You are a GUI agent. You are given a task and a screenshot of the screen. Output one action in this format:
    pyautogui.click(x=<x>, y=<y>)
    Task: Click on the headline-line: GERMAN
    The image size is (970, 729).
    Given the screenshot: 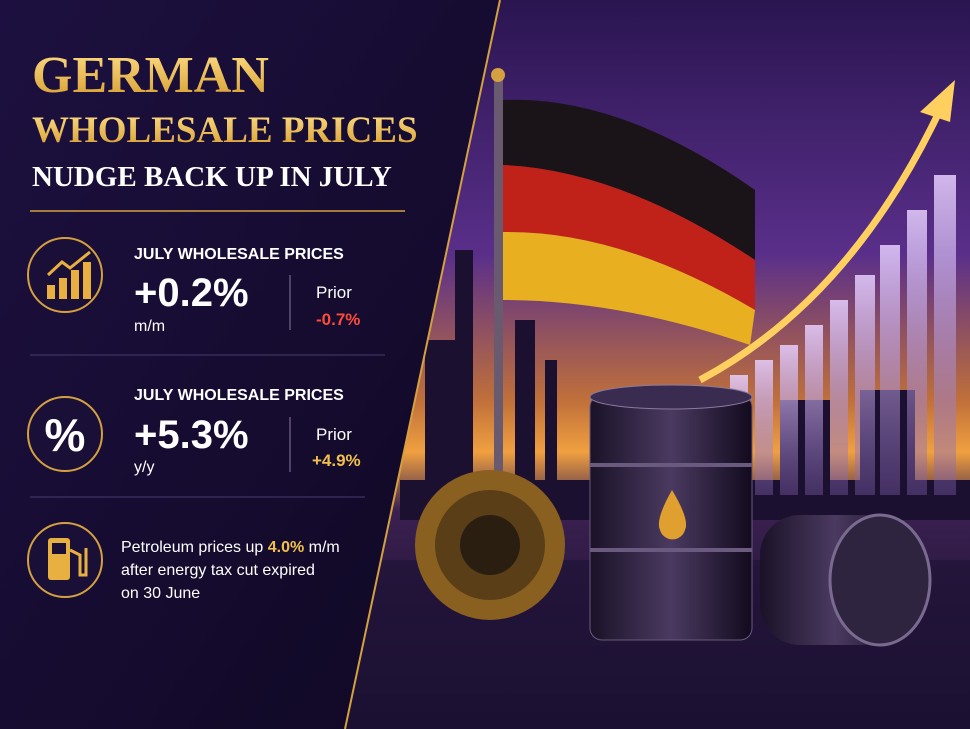 What is the action you would take?
    pyautogui.click(x=150, y=75)
    